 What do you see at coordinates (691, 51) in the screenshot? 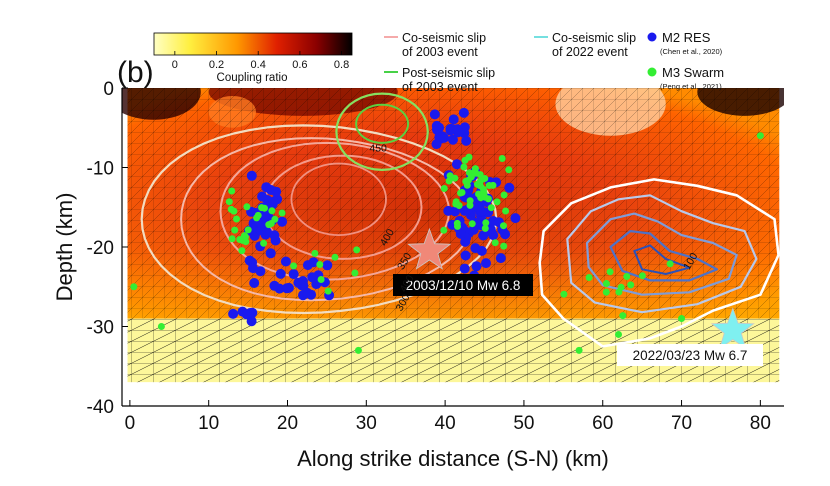
I see `legend-citation: (Chen et al., 2020)` at bounding box center [691, 51].